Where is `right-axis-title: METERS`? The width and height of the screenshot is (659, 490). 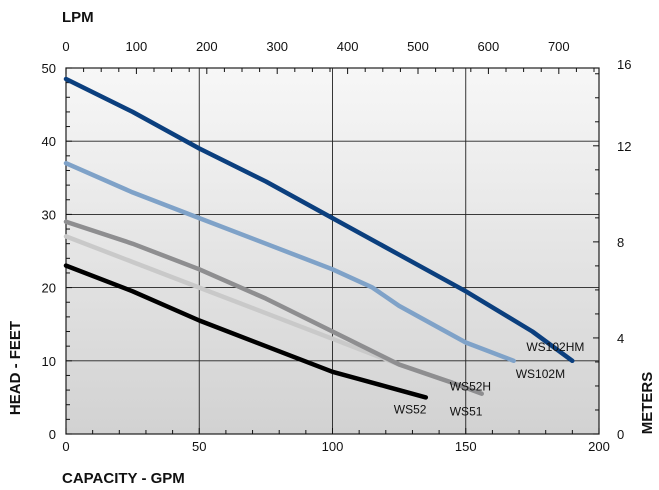
right-axis-title: METERS is located at coordinates (647, 403).